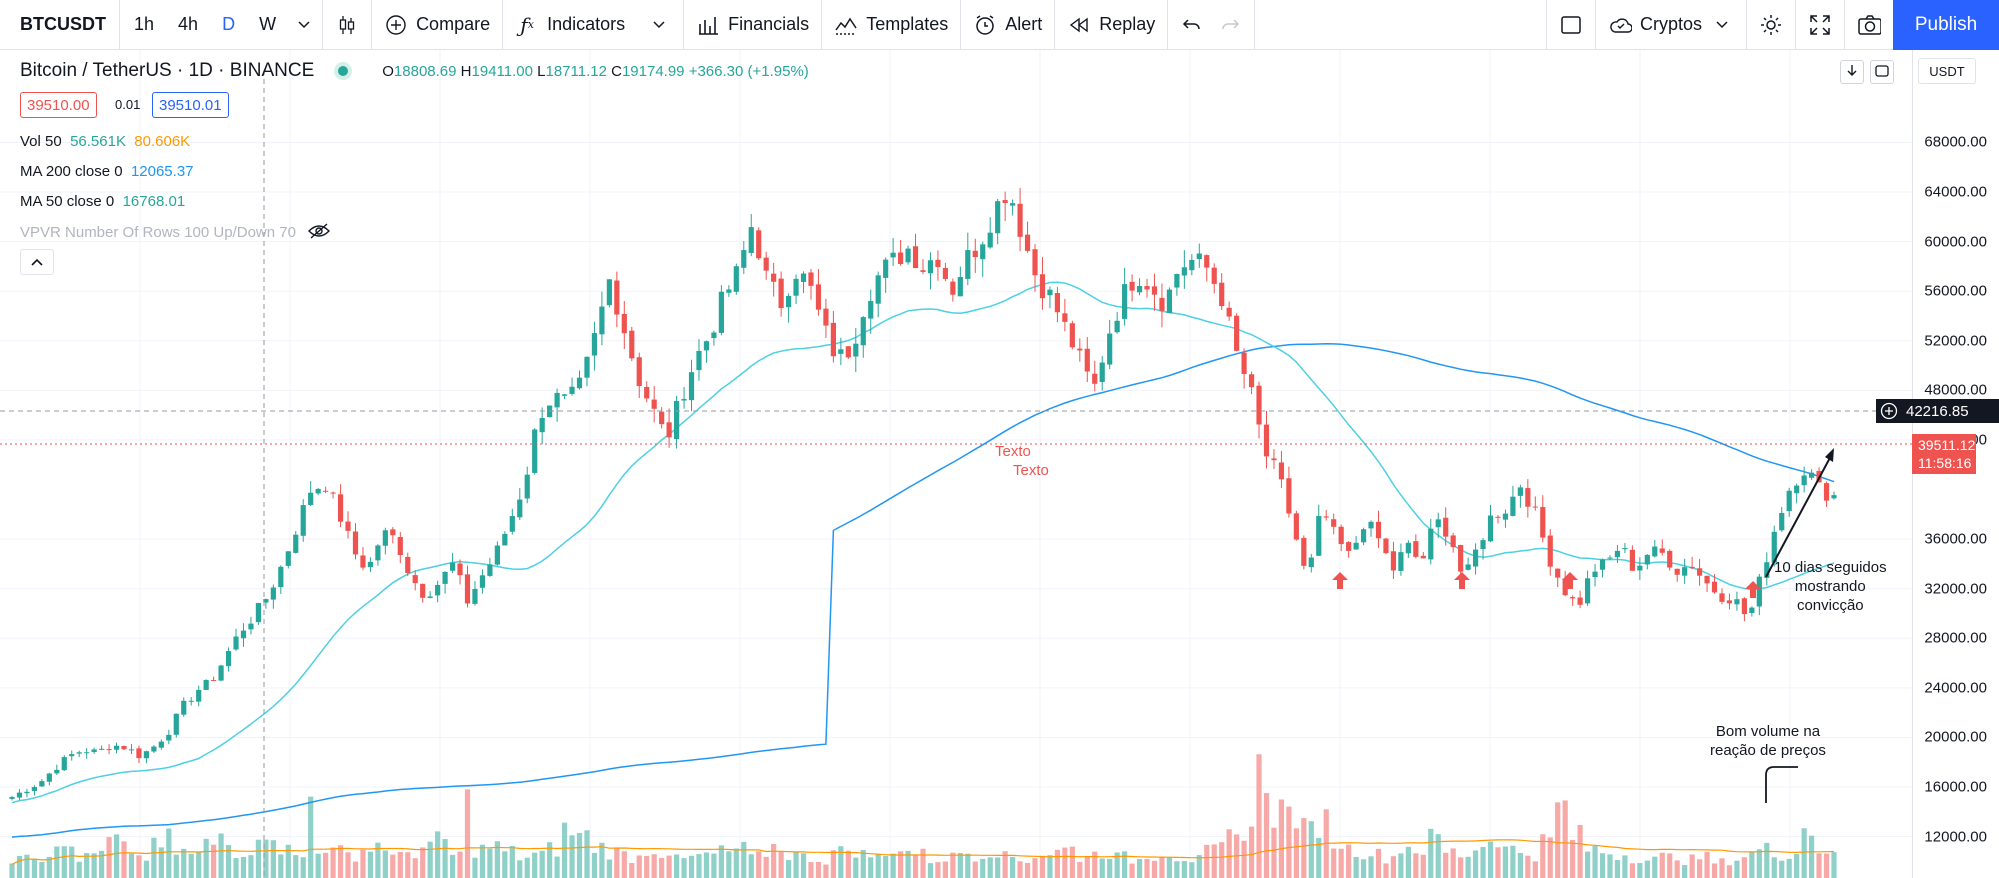 This screenshot has height=878, width=1999. What do you see at coordinates (1820, 25) in the screenshot?
I see `fullscreen-button` at bounding box center [1820, 25].